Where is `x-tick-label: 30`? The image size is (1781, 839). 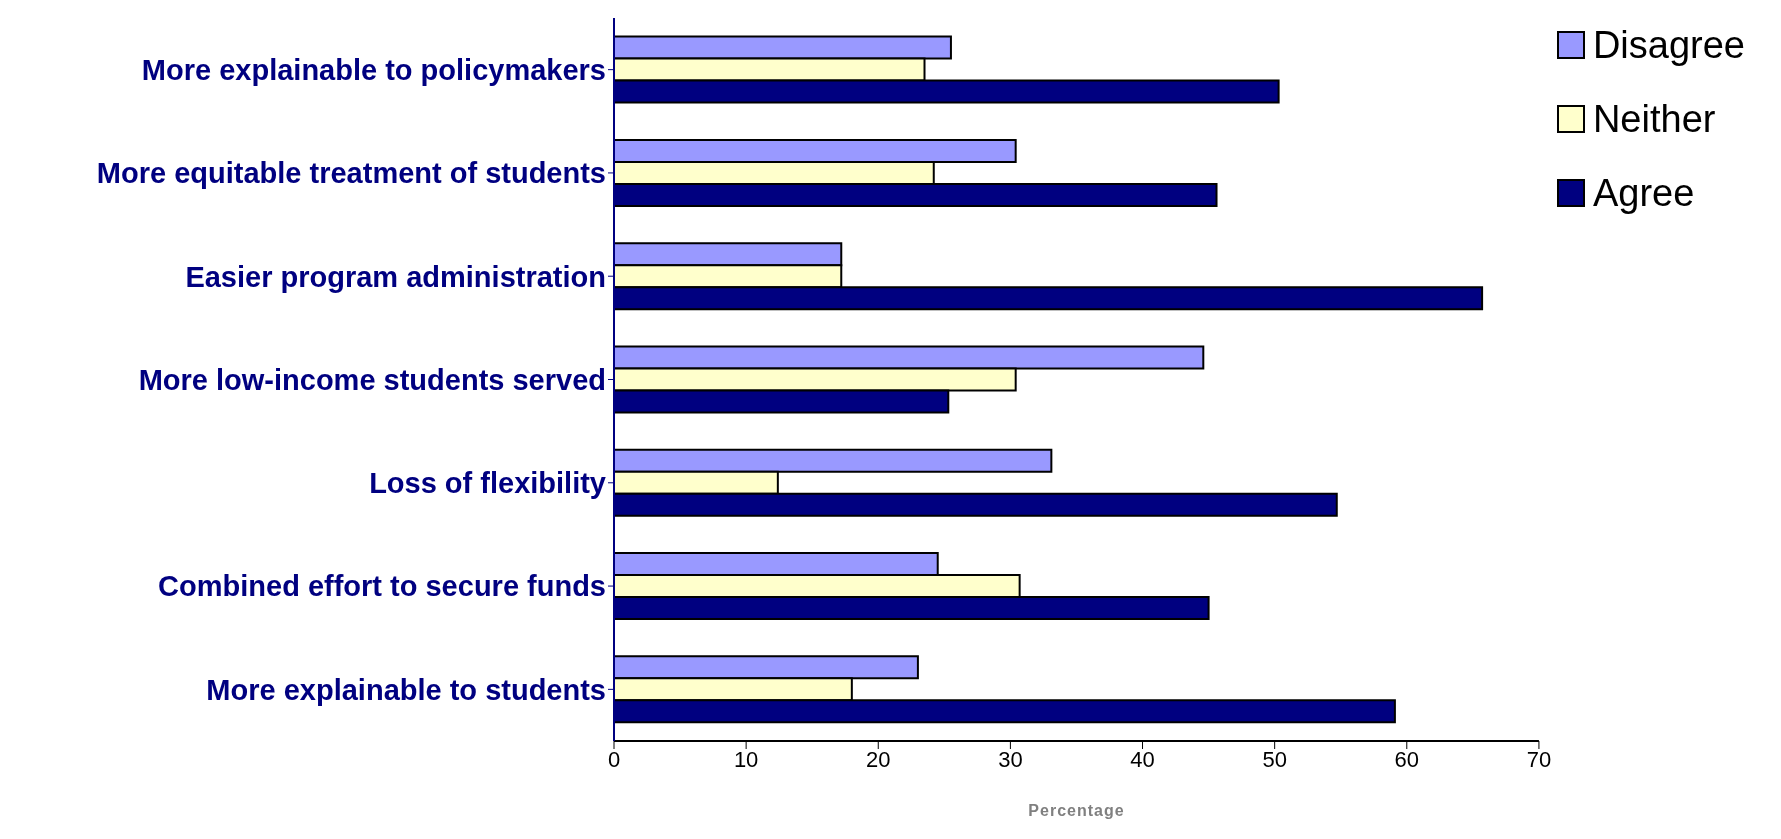
x-tick-label: 30 is located at coordinates (1010, 759).